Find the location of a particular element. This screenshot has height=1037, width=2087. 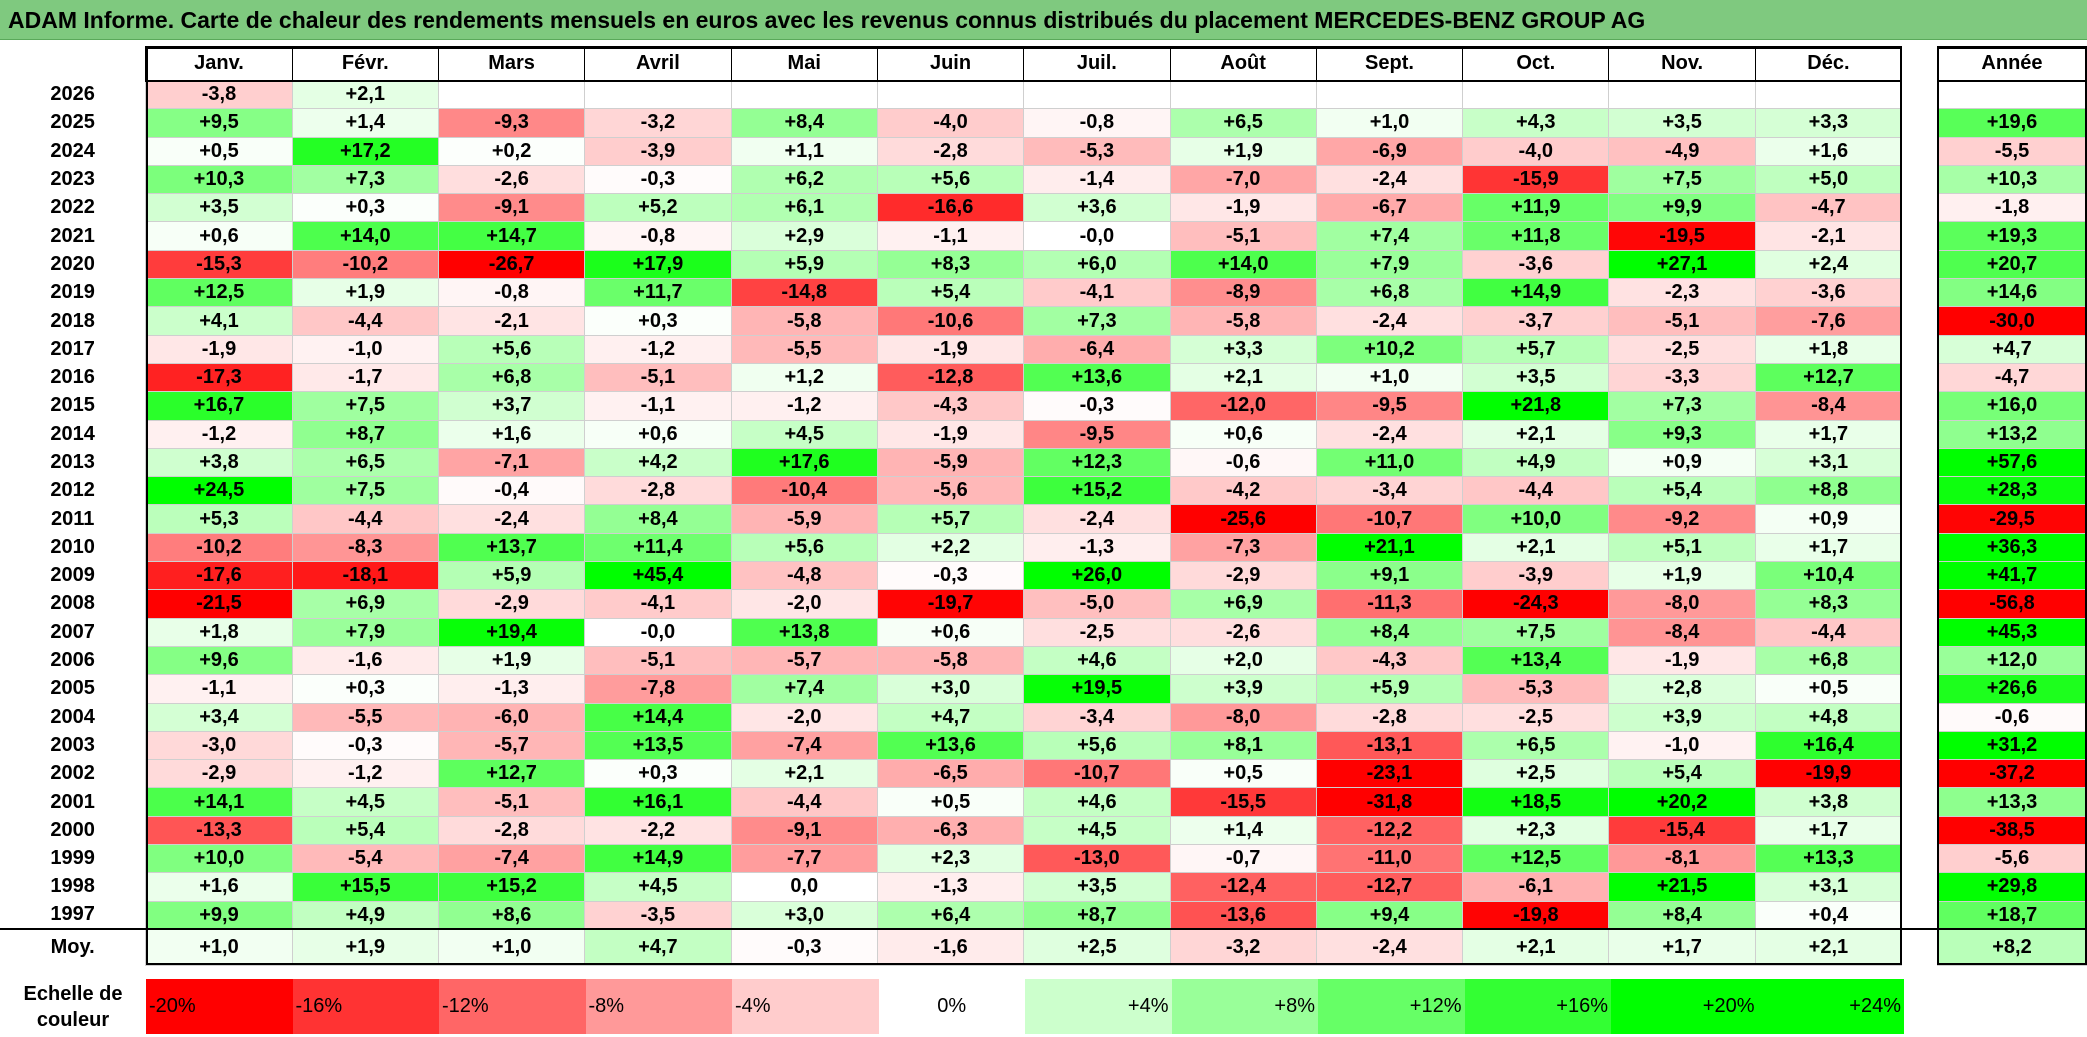

month-cell: -9,3 is located at coordinates (511, 123).